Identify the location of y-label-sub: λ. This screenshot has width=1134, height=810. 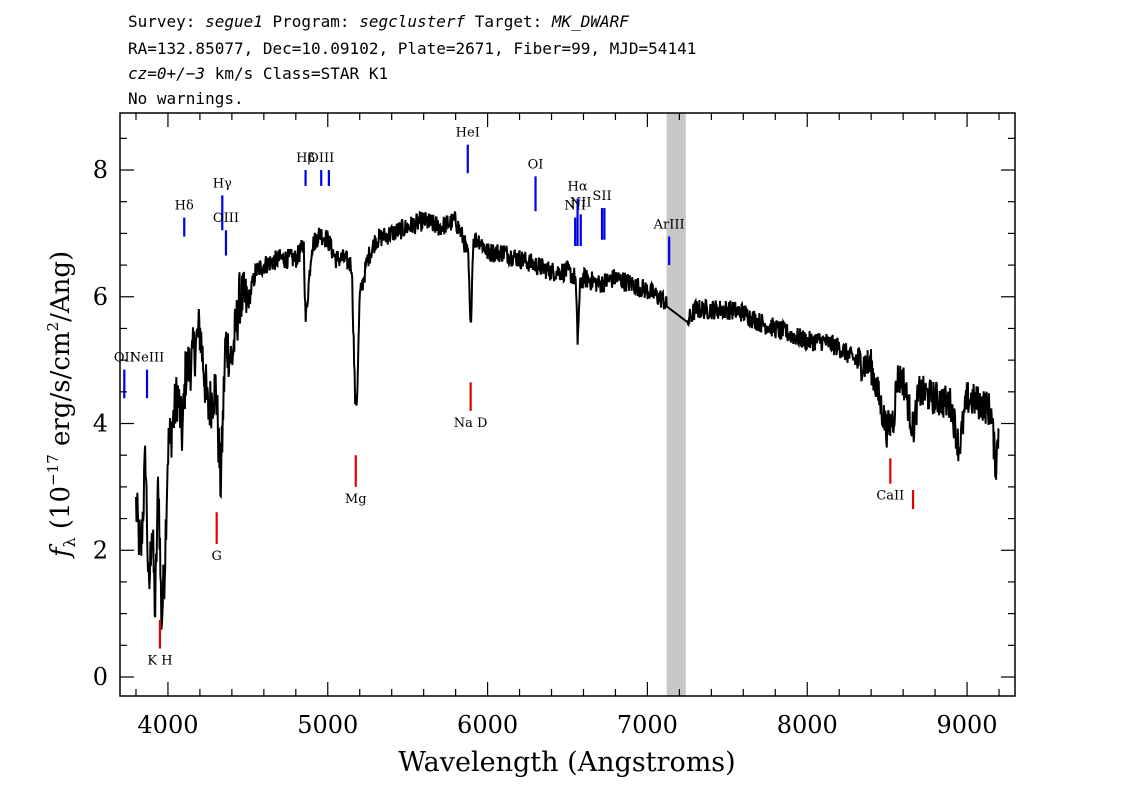
(69, 542).